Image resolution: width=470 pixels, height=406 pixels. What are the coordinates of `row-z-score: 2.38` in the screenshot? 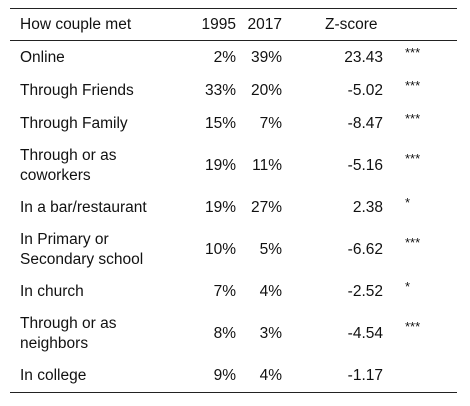 It's located at (367, 207).